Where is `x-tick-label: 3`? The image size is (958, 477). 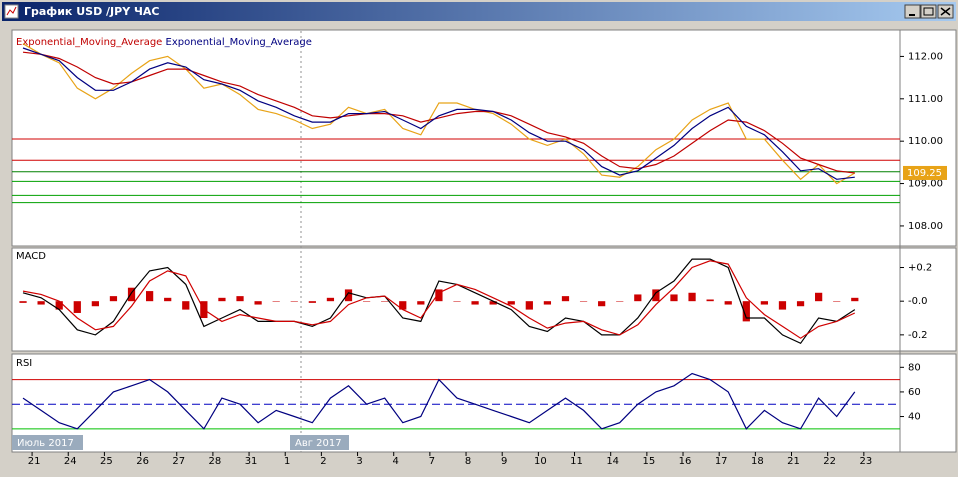 x-tick-label: 3 is located at coordinates (359, 461).